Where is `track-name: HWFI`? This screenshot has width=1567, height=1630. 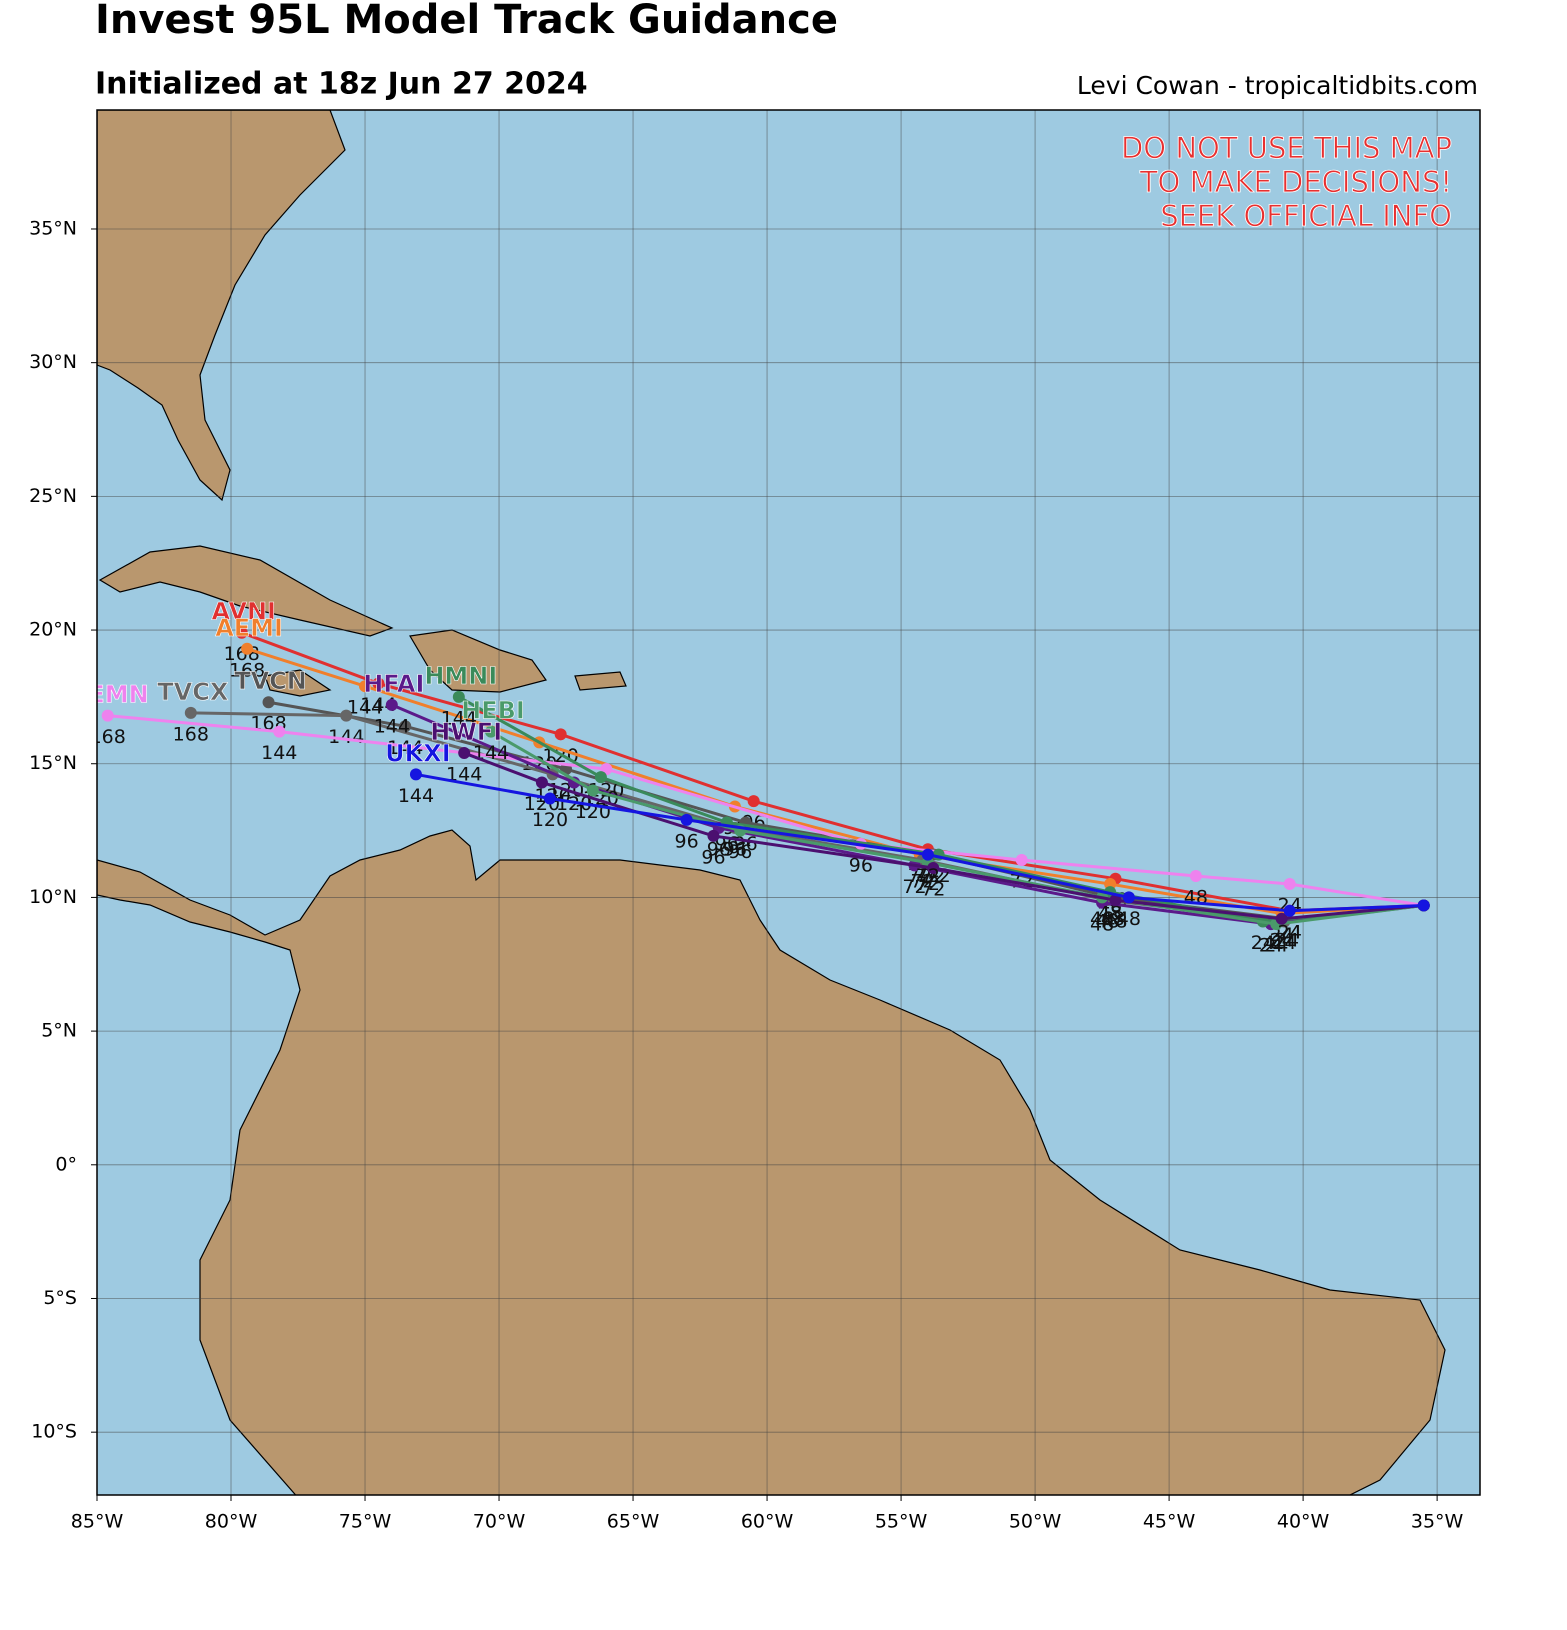
track-name: HWFI is located at coordinates (466, 732).